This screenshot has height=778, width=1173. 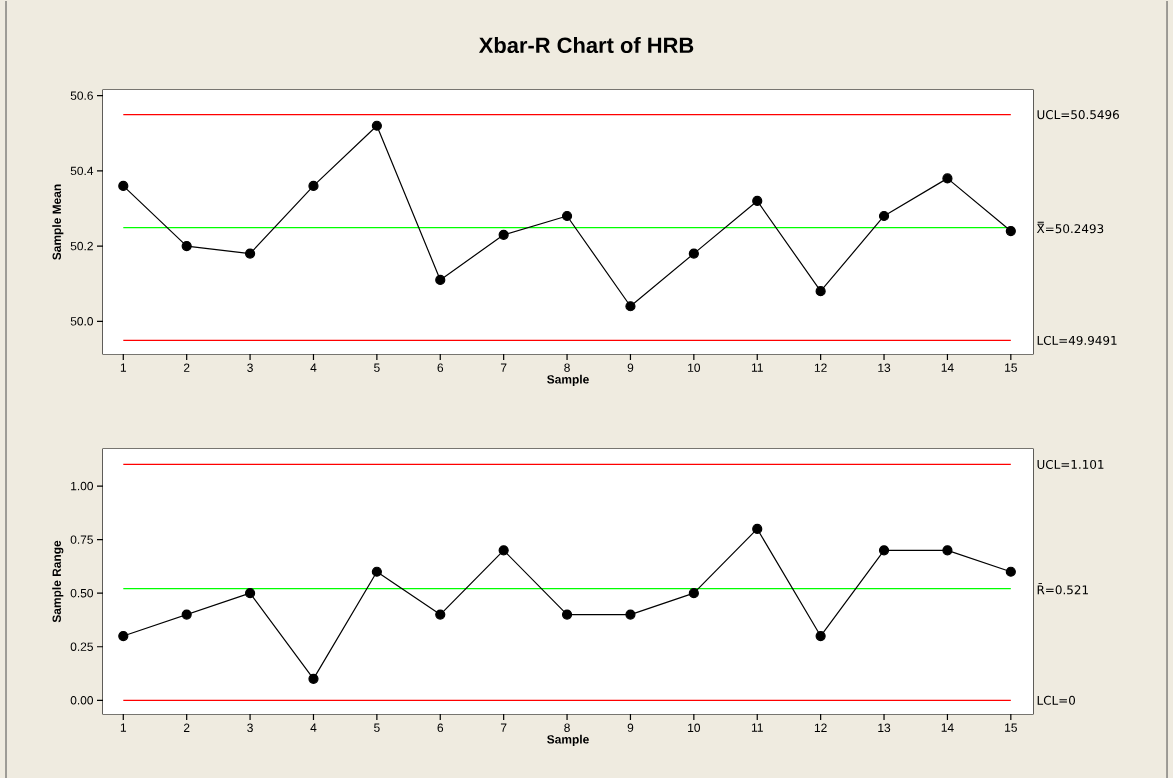 I want to click on ref-line-label: LCL=49.9491, so click(x=1077, y=340).